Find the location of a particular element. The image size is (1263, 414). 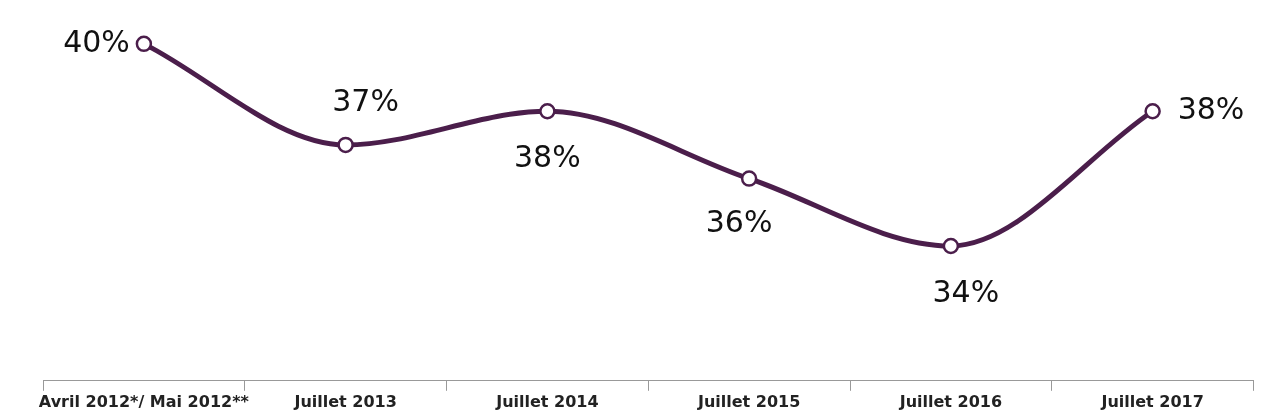

data-label: 36% is located at coordinates (739, 222).